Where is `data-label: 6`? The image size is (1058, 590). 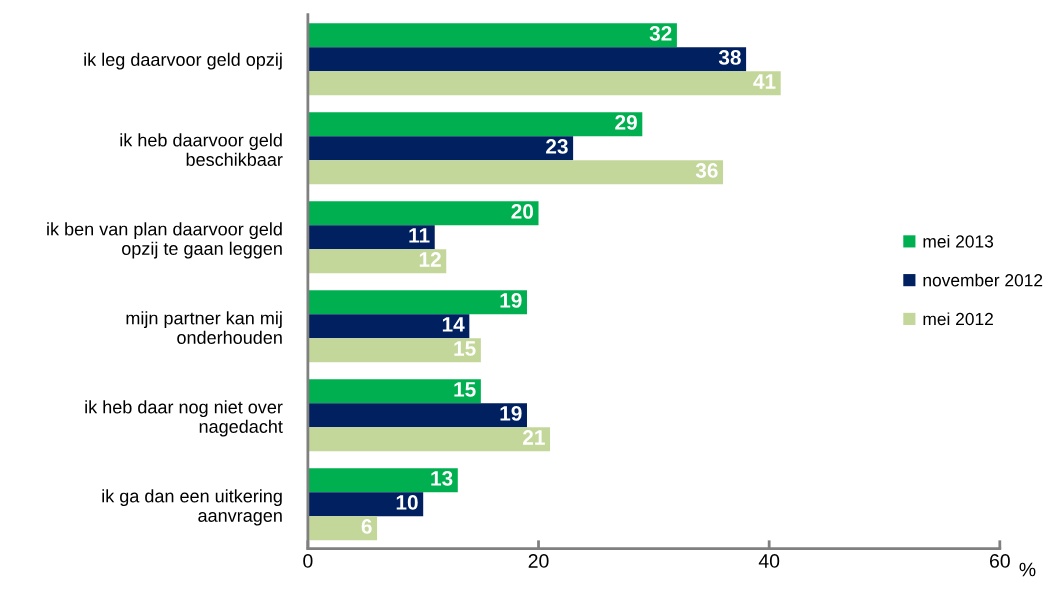 data-label: 6 is located at coordinates (366, 526).